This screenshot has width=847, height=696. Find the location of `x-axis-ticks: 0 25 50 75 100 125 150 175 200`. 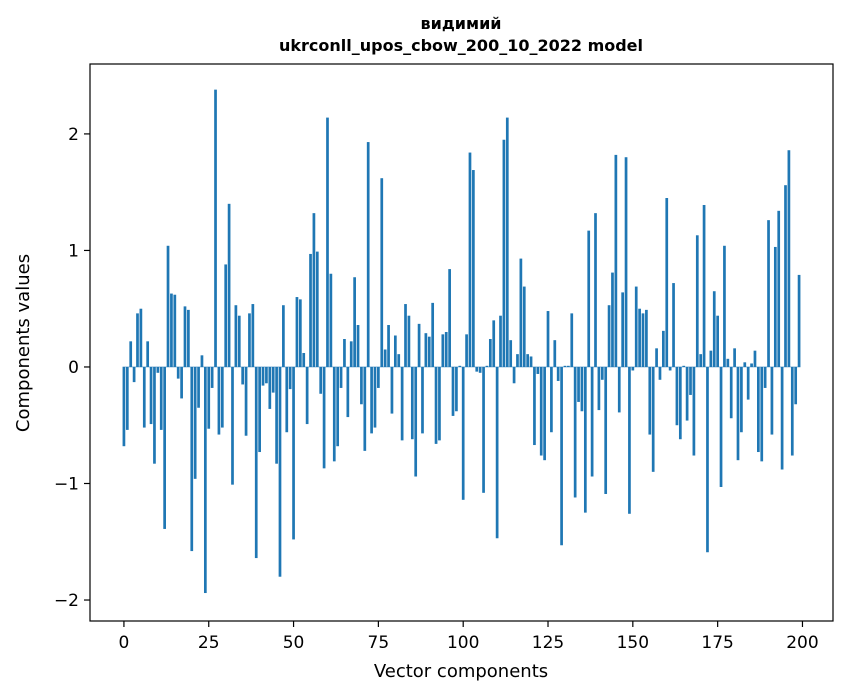

x-axis-ticks: 0 25 50 75 100 125 150 175 200 is located at coordinates (469, 637).